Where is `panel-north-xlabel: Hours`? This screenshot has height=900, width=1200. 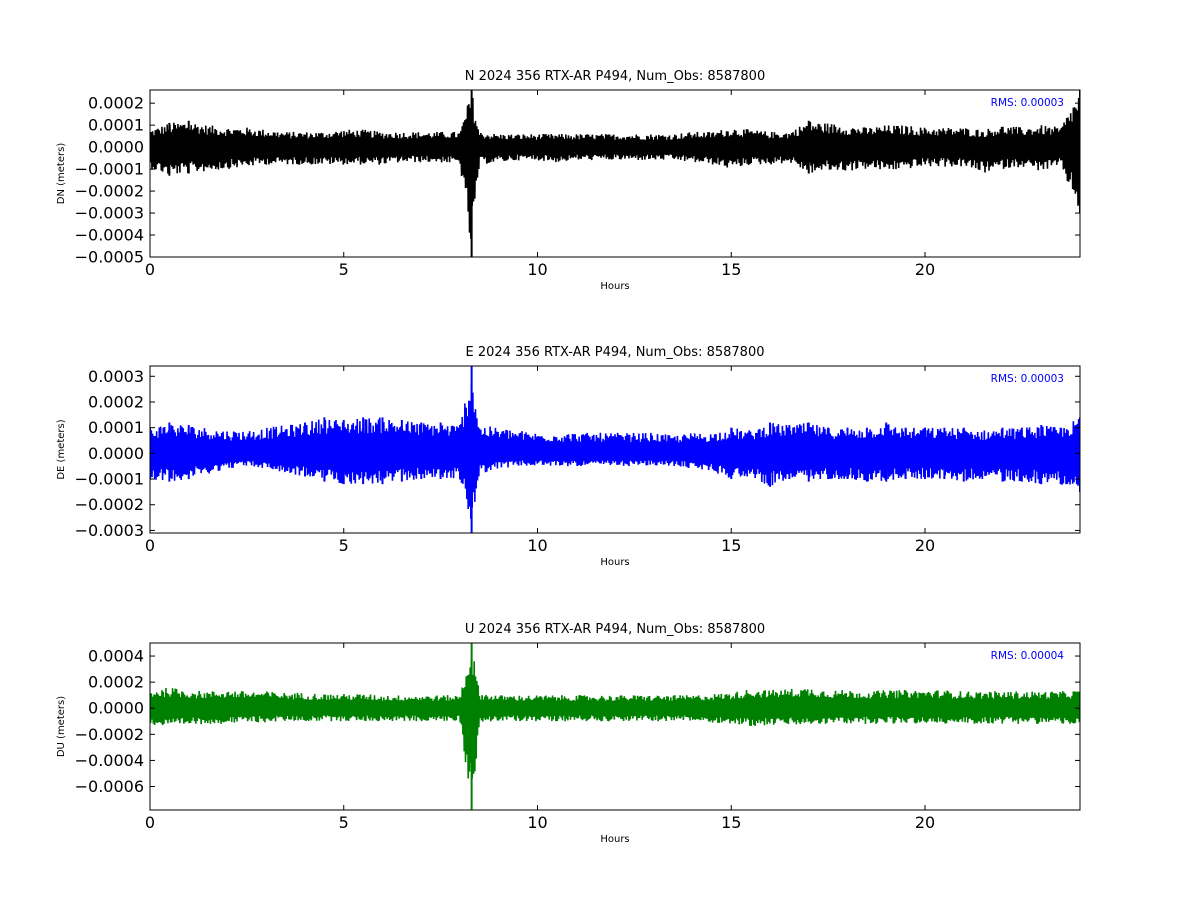 panel-north-xlabel: Hours is located at coordinates (614, 286).